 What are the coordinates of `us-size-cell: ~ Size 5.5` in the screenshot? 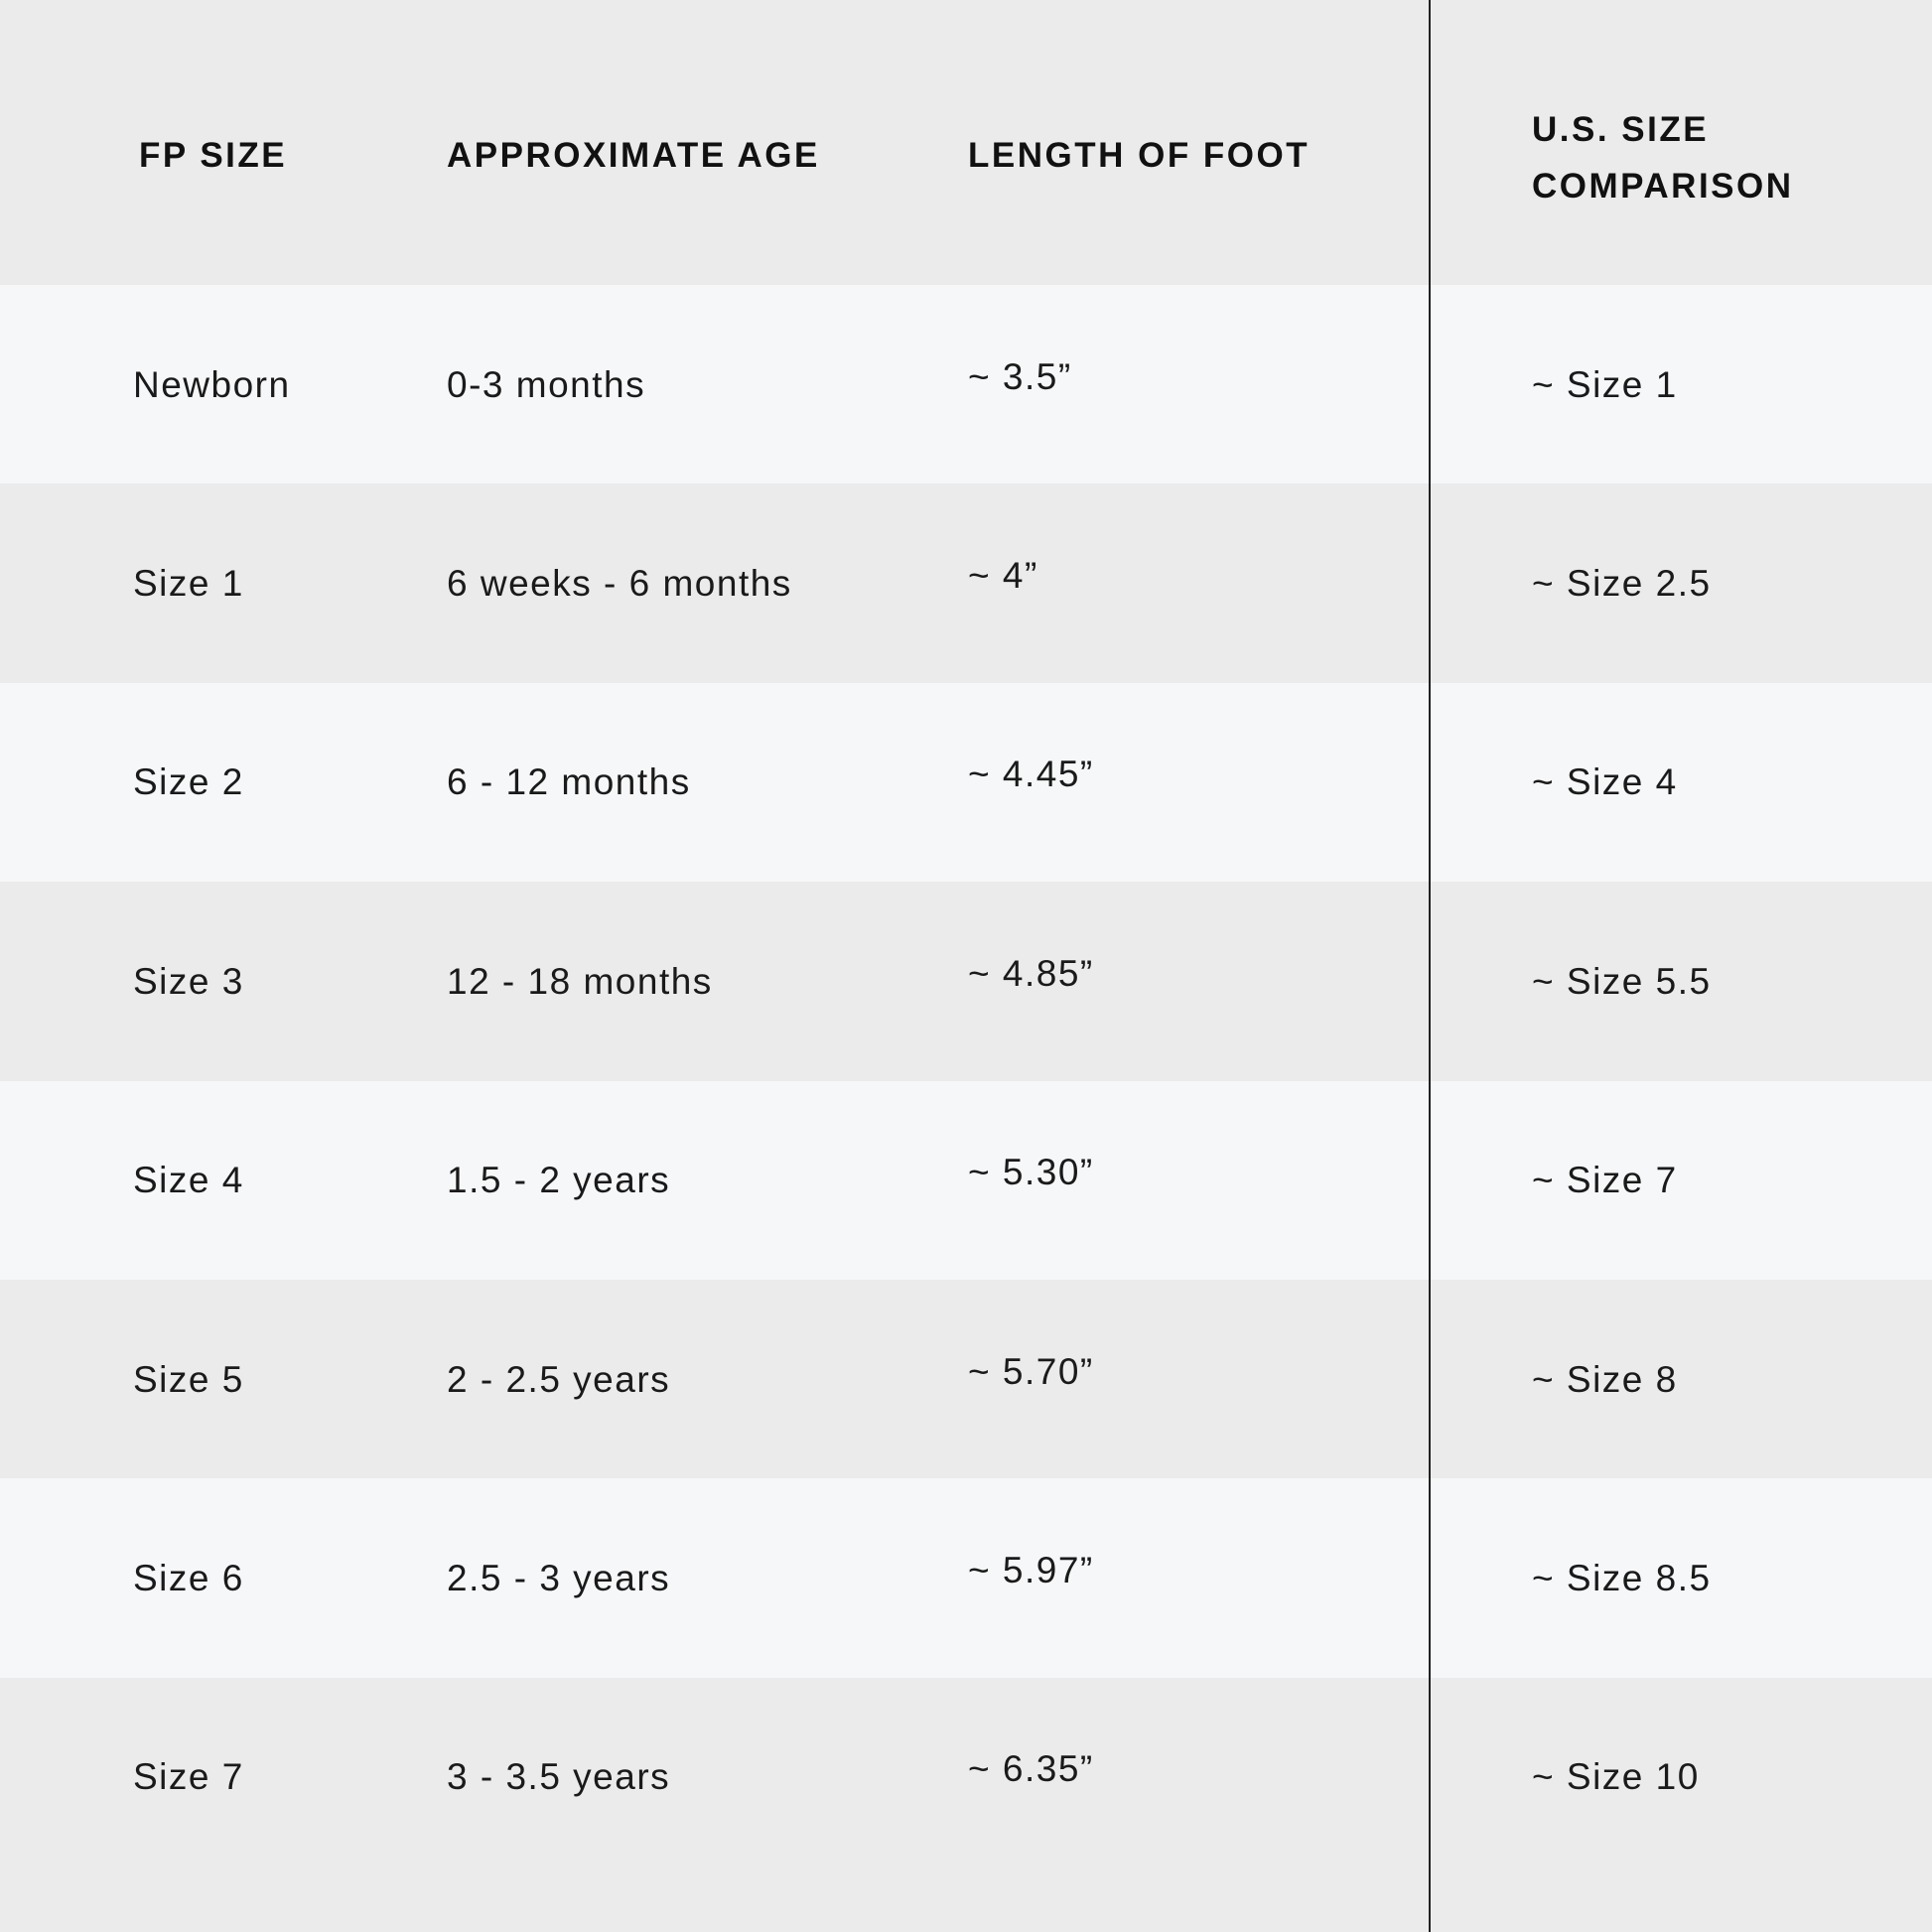 It's located at (1622, 981).